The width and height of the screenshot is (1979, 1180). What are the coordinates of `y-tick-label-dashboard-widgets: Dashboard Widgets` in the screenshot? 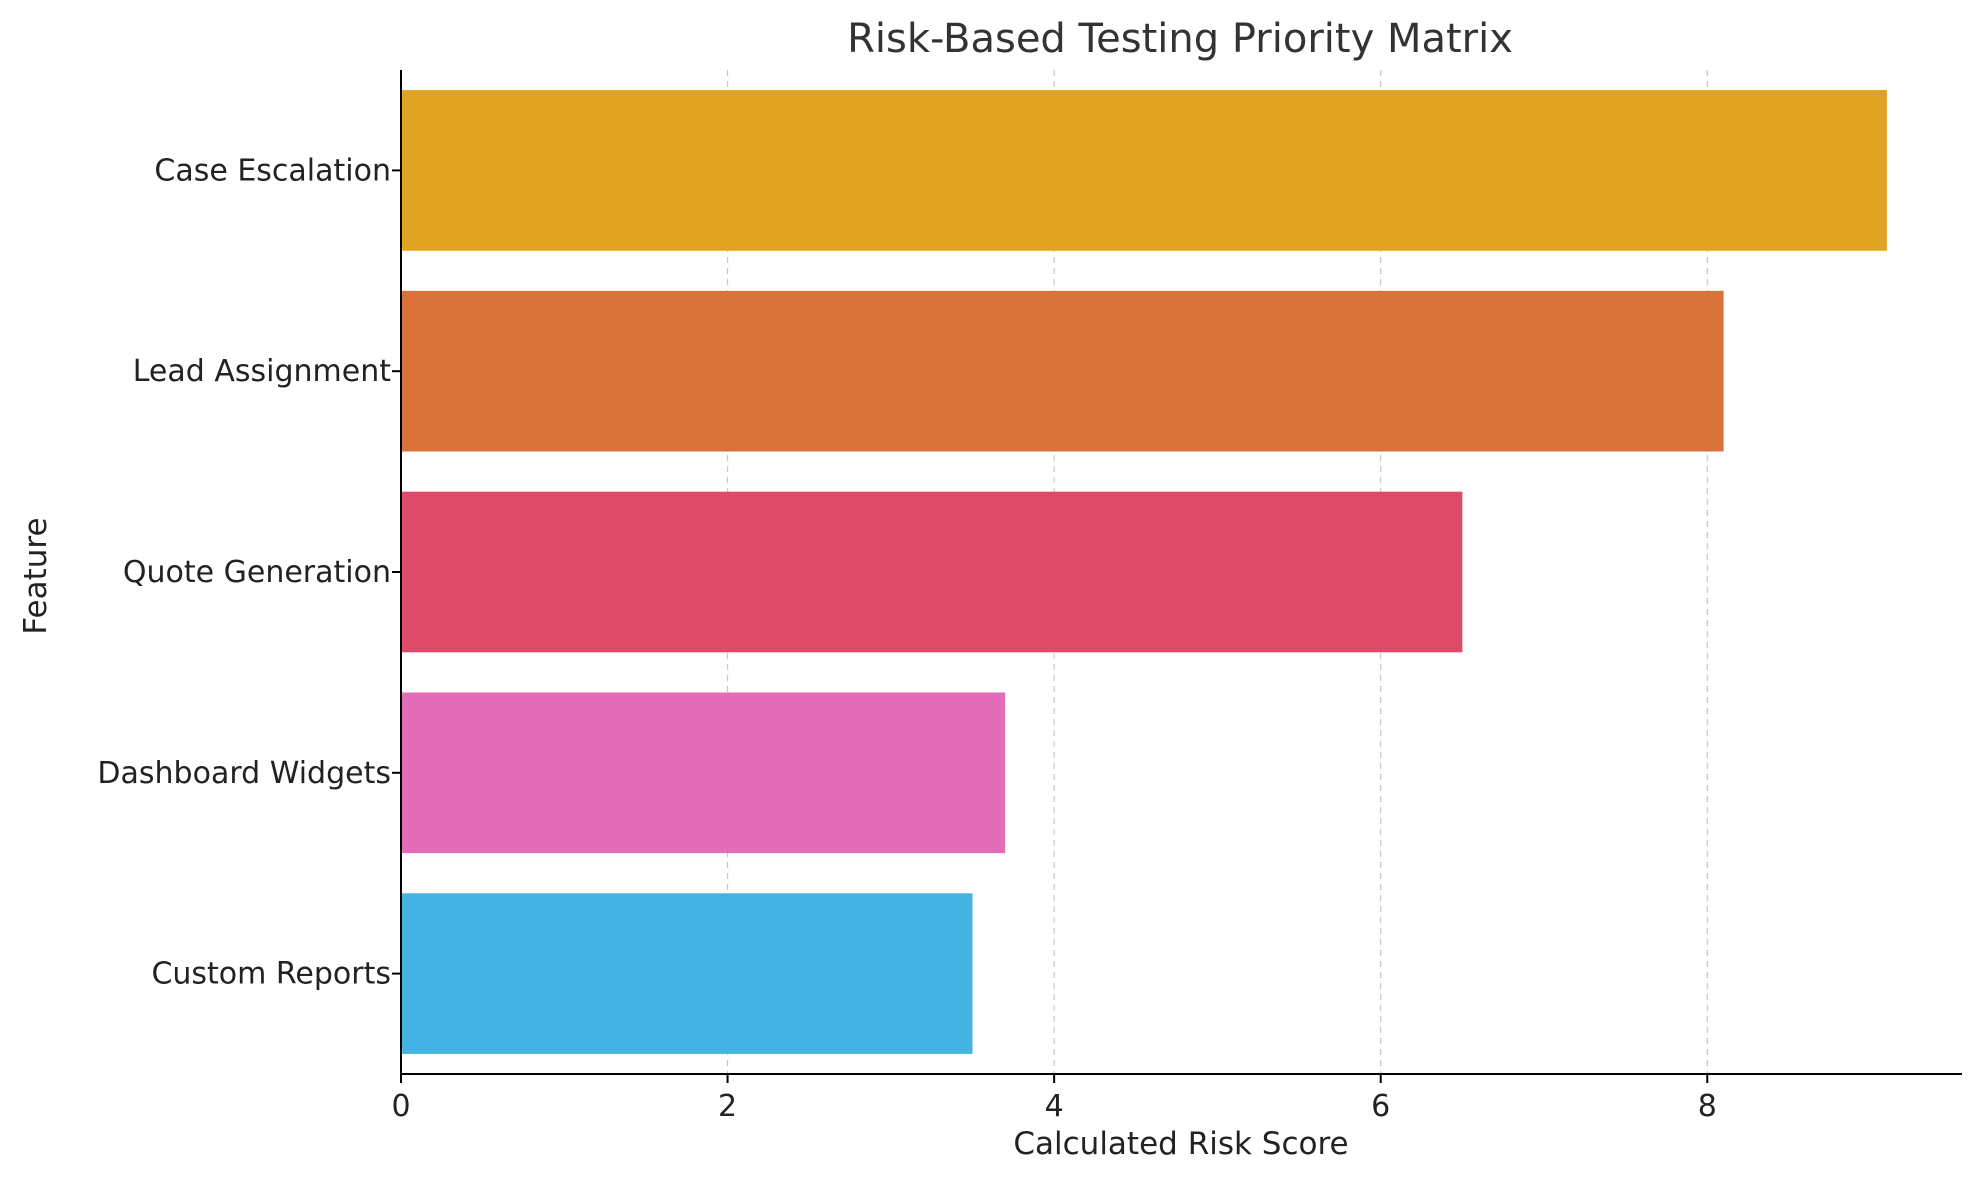 It's located at (244, 773).